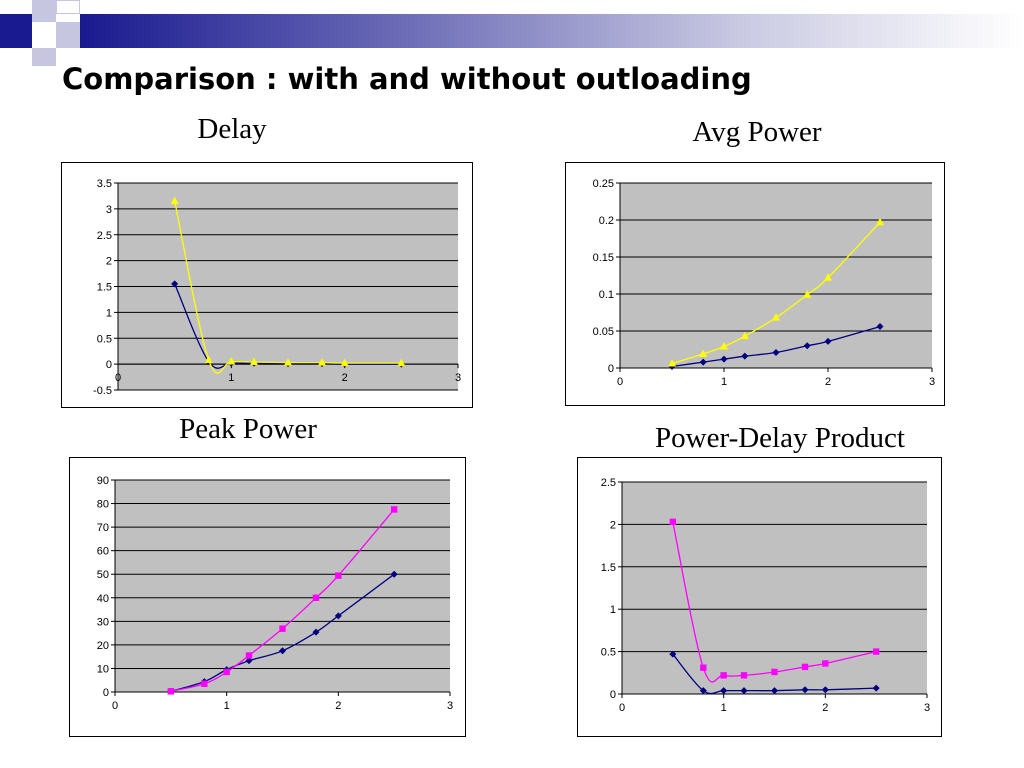 This screenshot has width=1024, height=768. What do you see at coordinates (103, 622) in the screenshot?
I see `y-tick-label: 30` at bounding box center [103, 622].